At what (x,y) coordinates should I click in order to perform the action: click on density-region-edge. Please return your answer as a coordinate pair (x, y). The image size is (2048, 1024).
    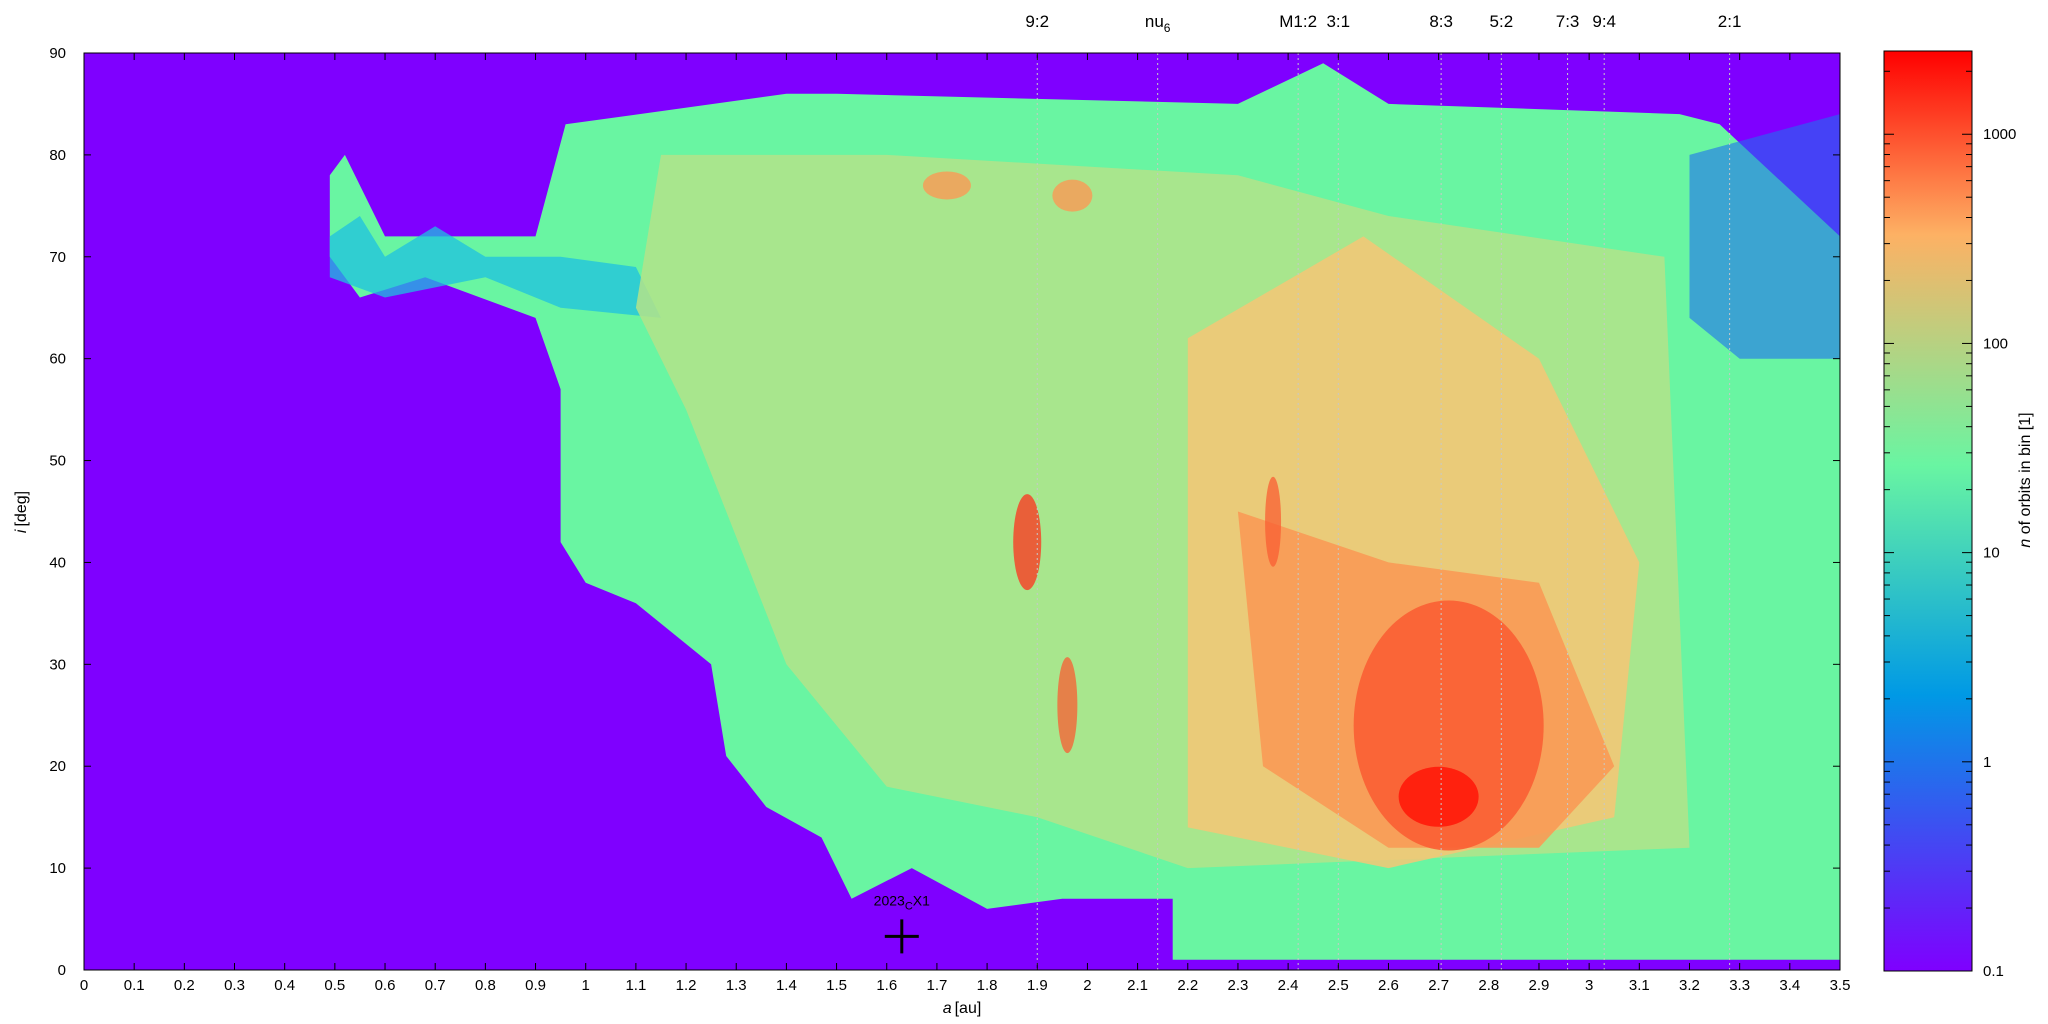
    Looking at the image, I should click on (495, 267).